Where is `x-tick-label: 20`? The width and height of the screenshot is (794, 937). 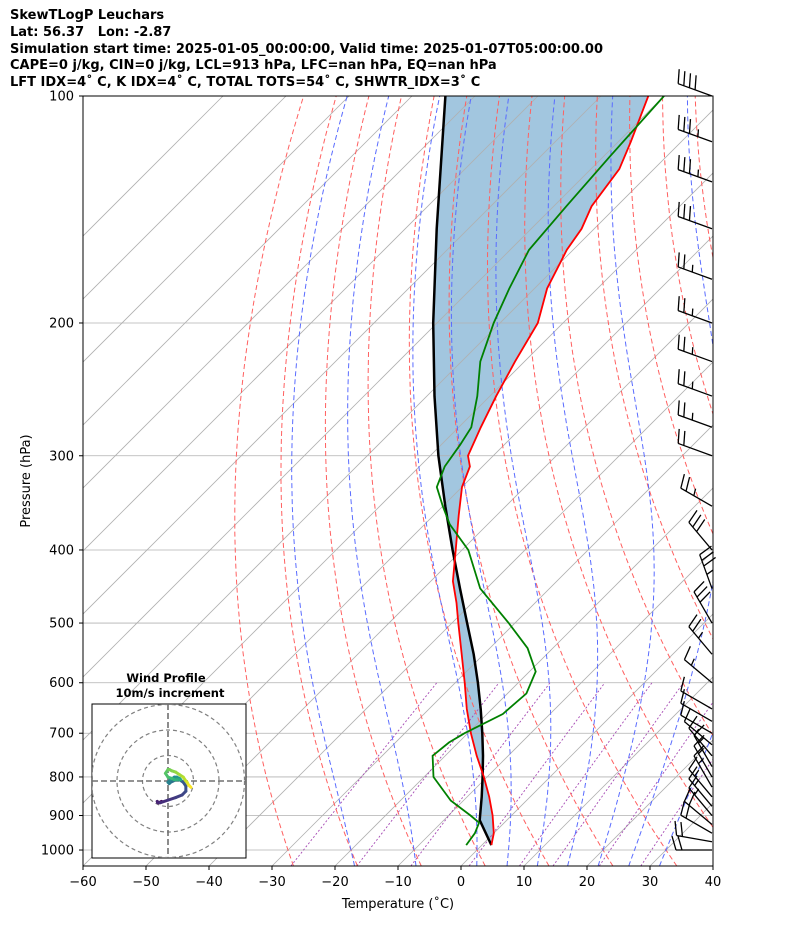 x-tick-label: 20 is located at coordinates (587, 882).